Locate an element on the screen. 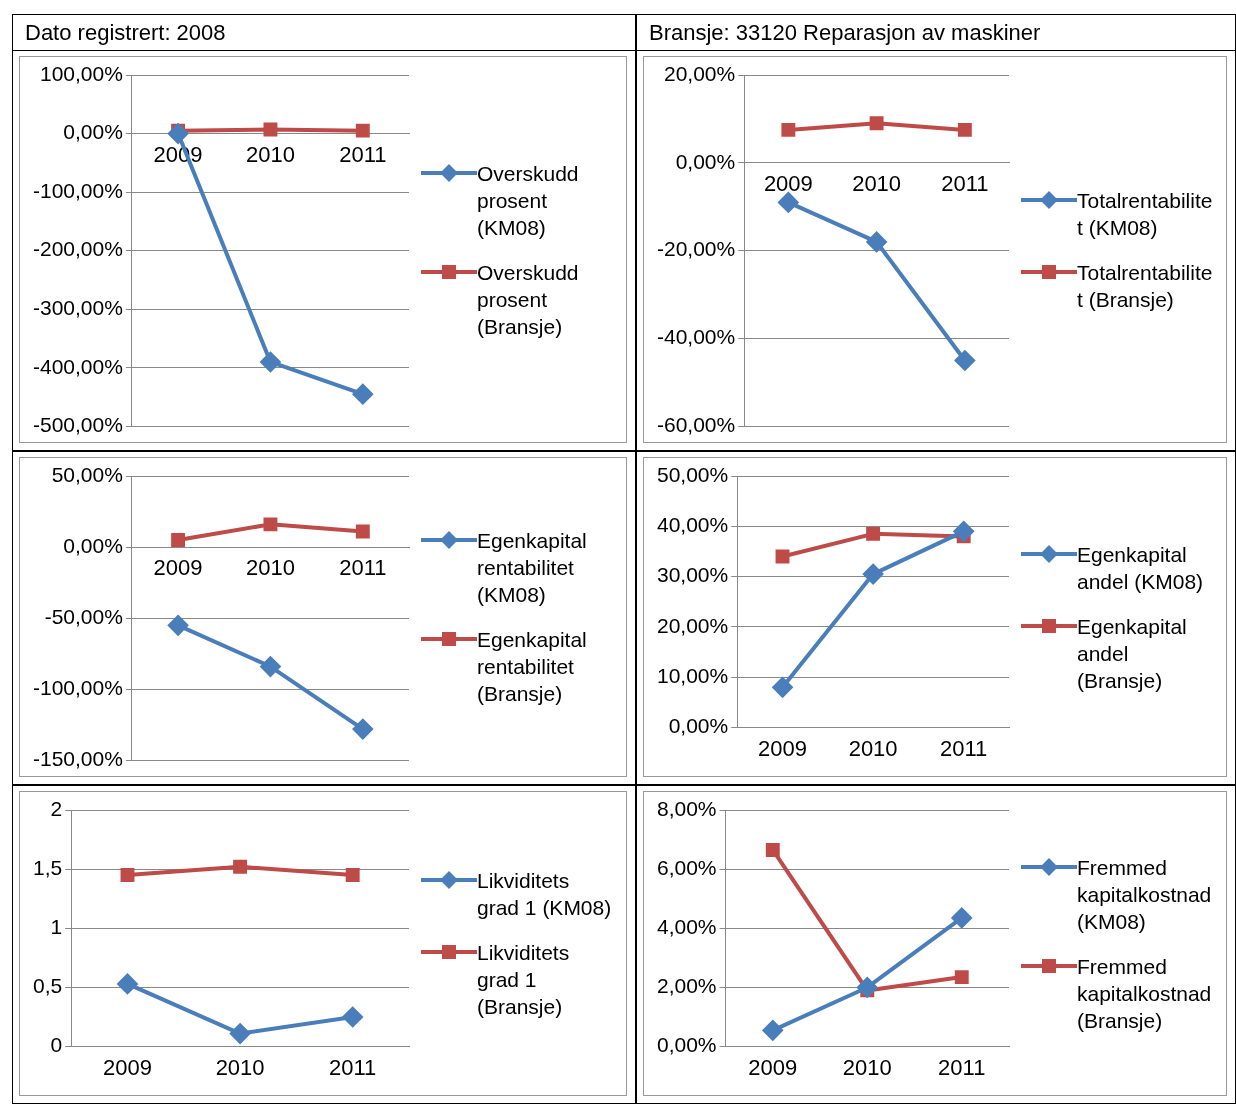  y-tick-label: 10,00% is located at coordinates (692, 676).